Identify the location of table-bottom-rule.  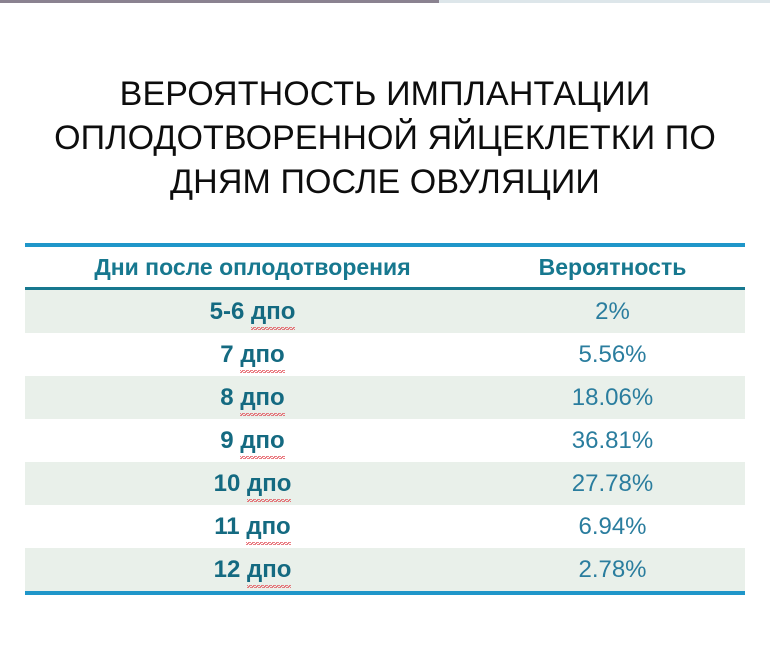
(385, 593).